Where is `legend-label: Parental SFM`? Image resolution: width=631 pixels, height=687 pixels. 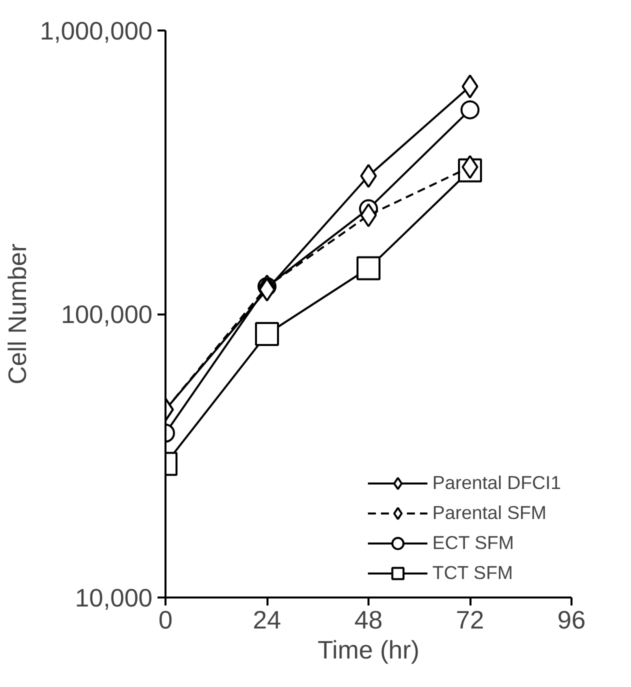
legend-label: Parental SFM is located at coordinates (489, 513).